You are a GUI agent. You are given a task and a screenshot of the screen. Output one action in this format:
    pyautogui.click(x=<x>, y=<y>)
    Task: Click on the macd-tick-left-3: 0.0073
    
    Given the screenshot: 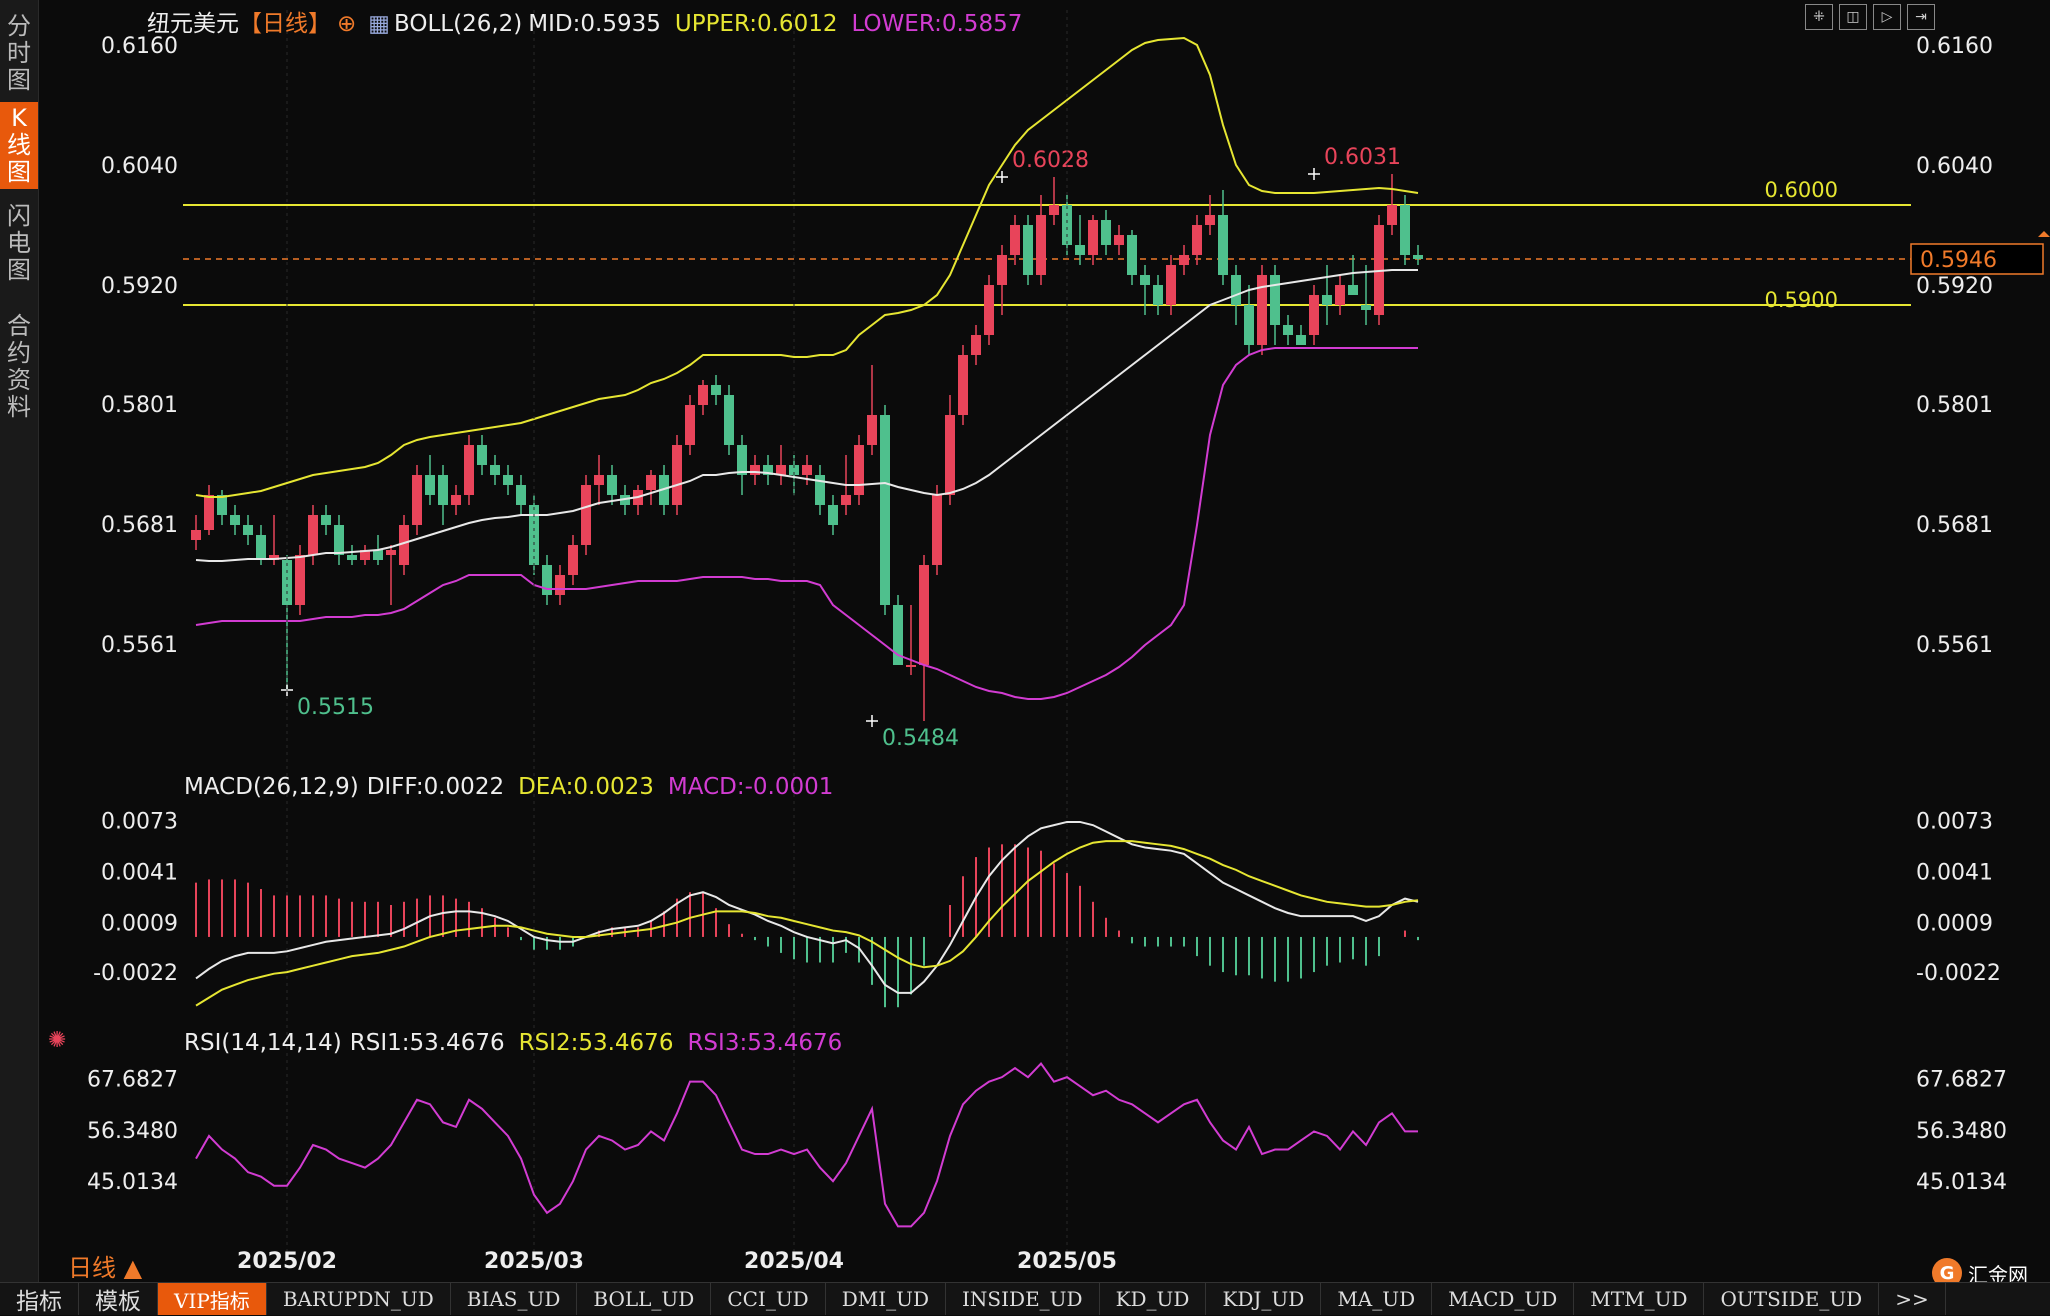 What is the action you would take?
    pyautogui.click(x=139, y=821)
    